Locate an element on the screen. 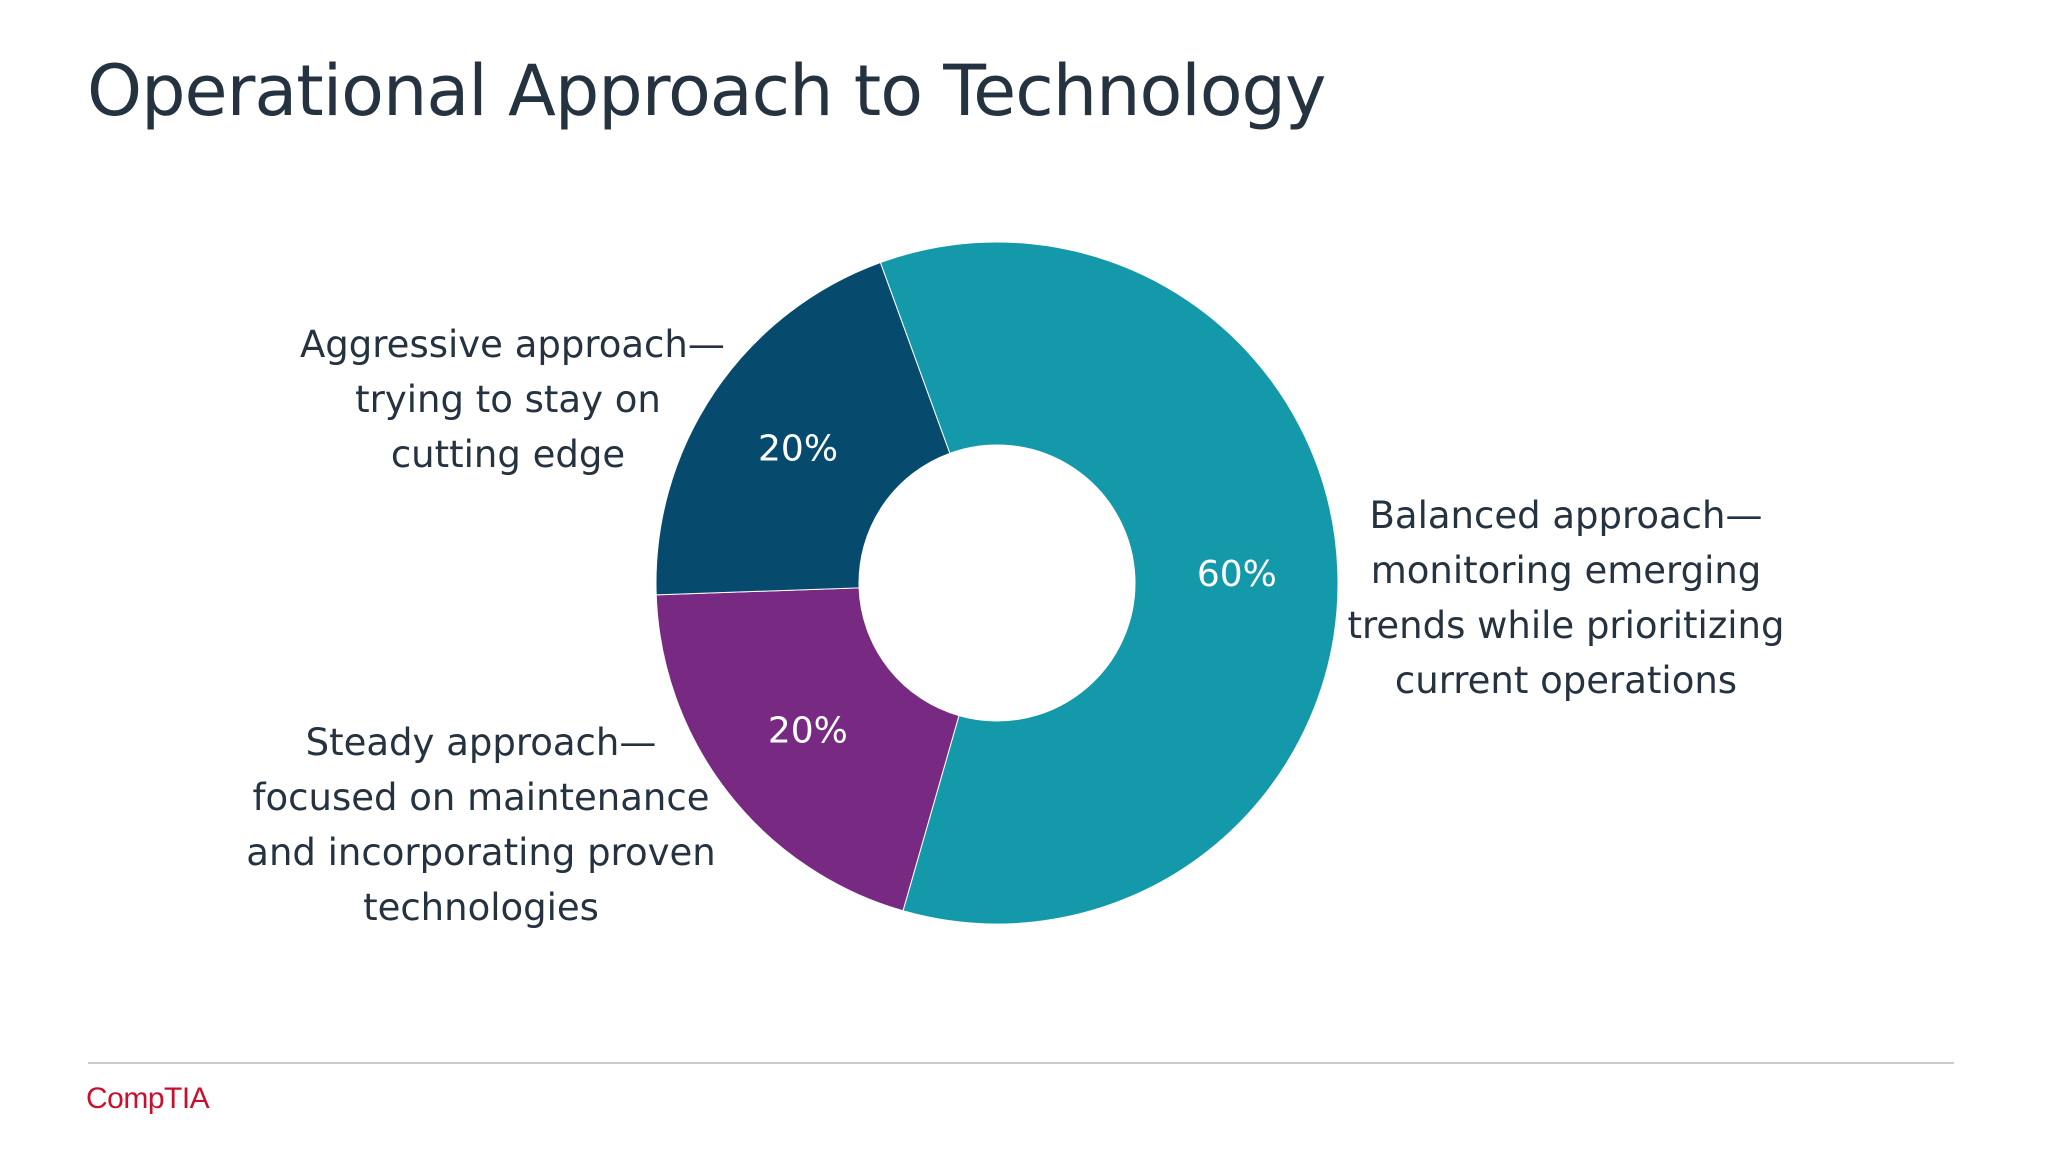 The height and width of the screenshot is (1152, 2048). comptia-logo: CompTIA is located at coordinates (148, 1098).